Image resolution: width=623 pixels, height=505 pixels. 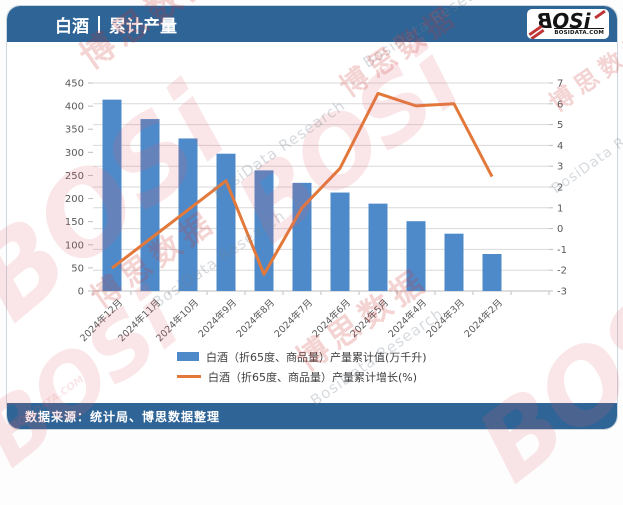 I want to click on page-title-primary: 白酒, so click(x=72, y=26).